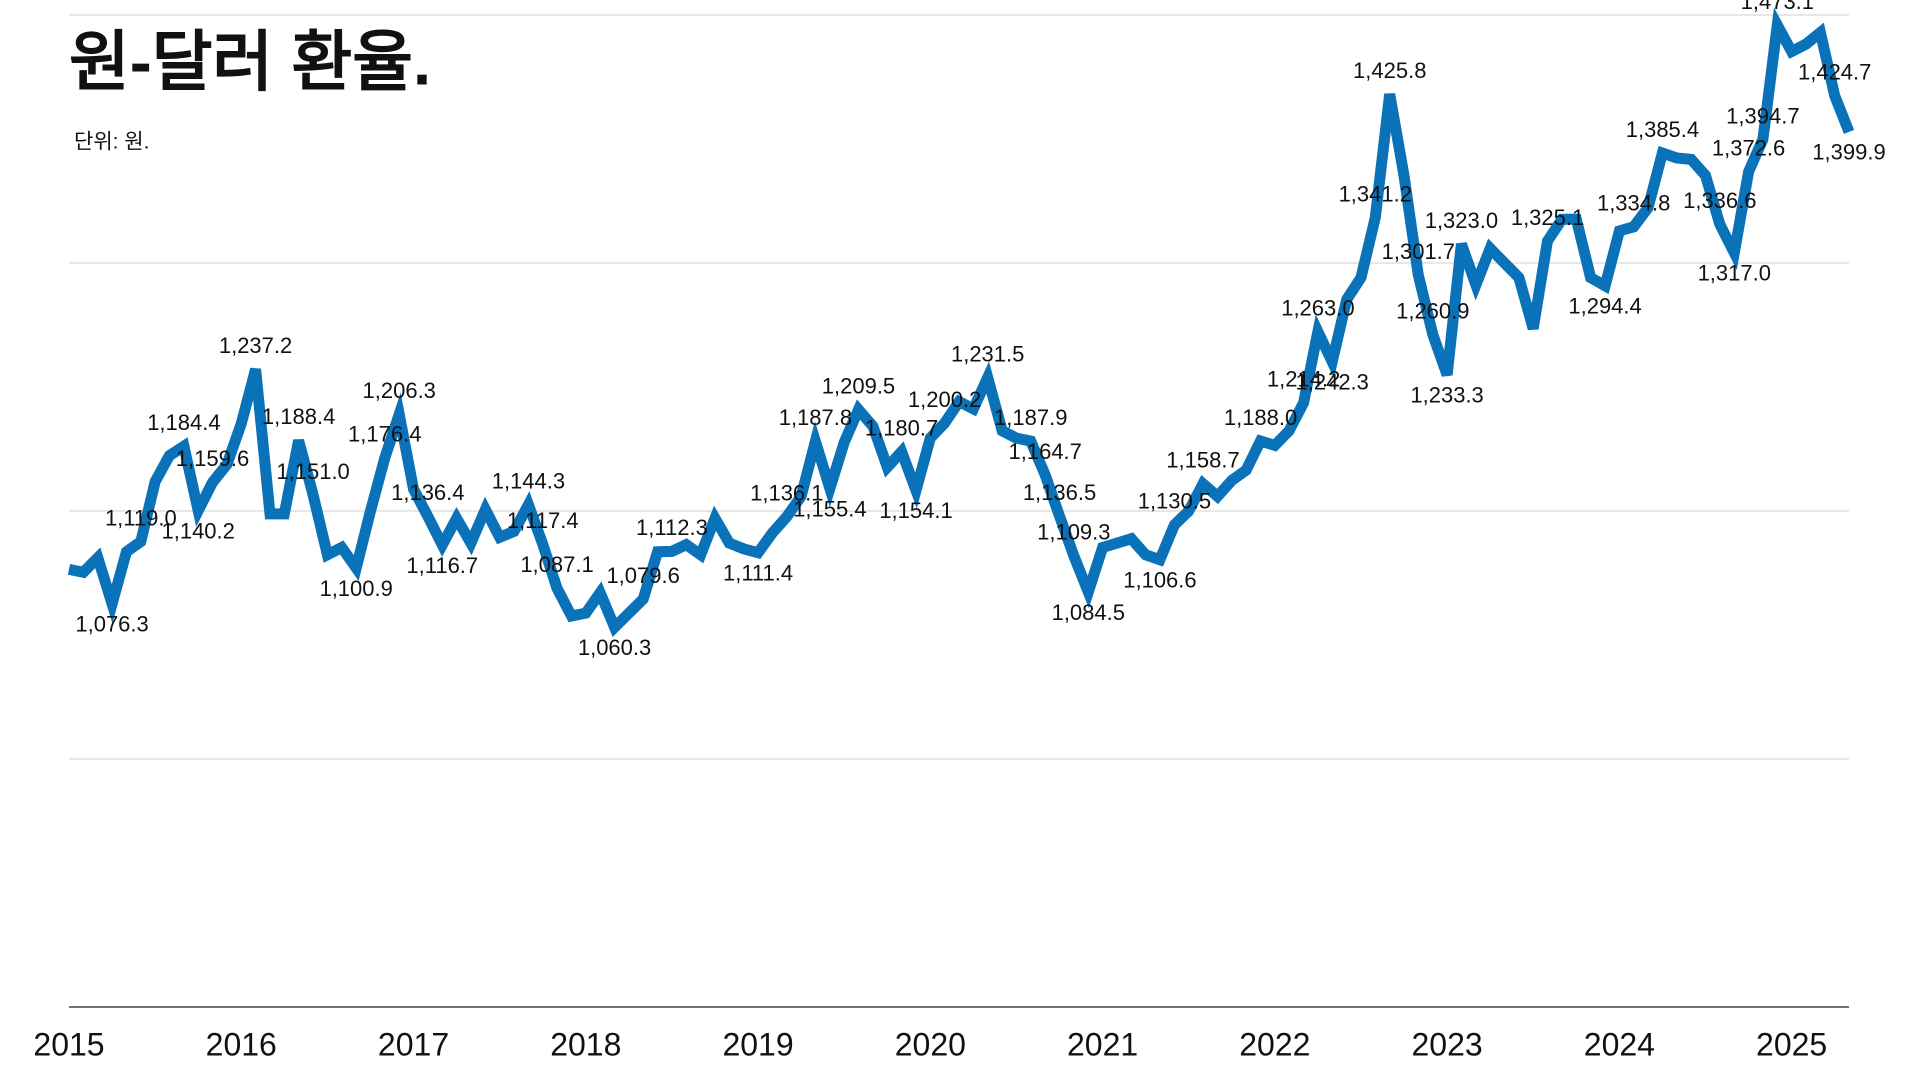  Describe the element at coordinates (1461, 220) in the screenshot. I see `data-label: 1,323.0` at that location.